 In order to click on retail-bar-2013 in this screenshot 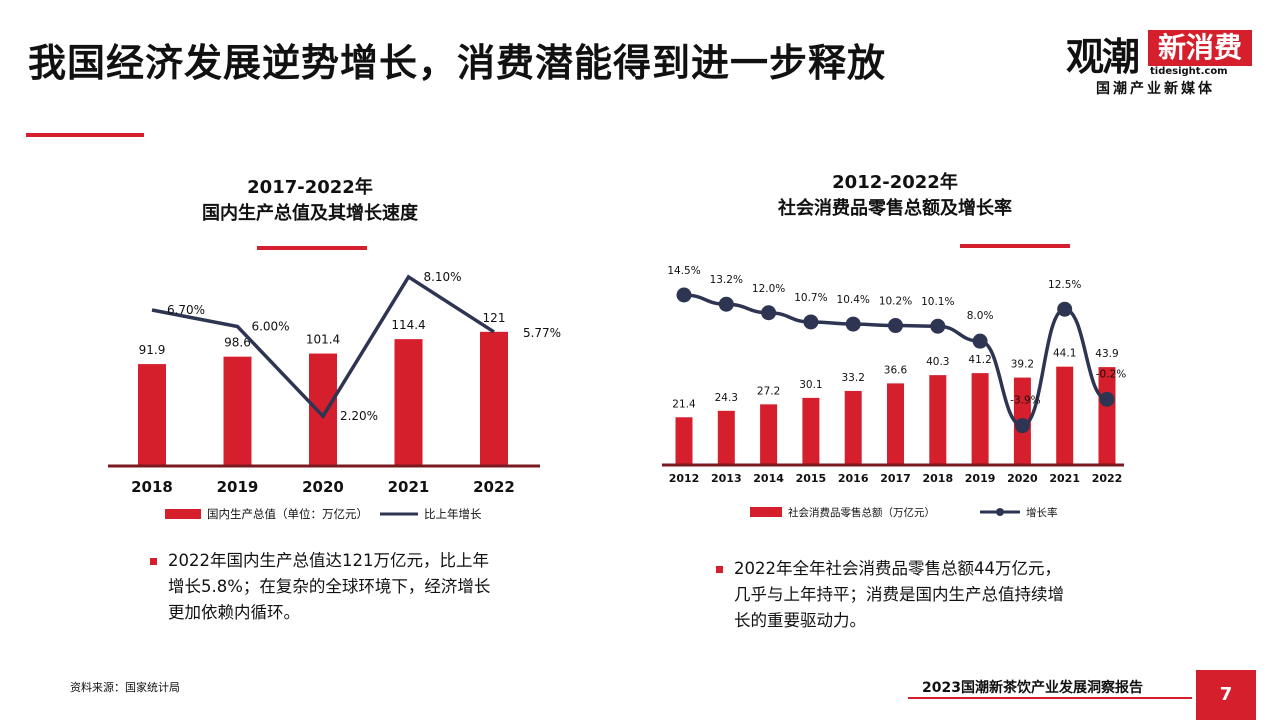, I will do `click(726, 437)`.